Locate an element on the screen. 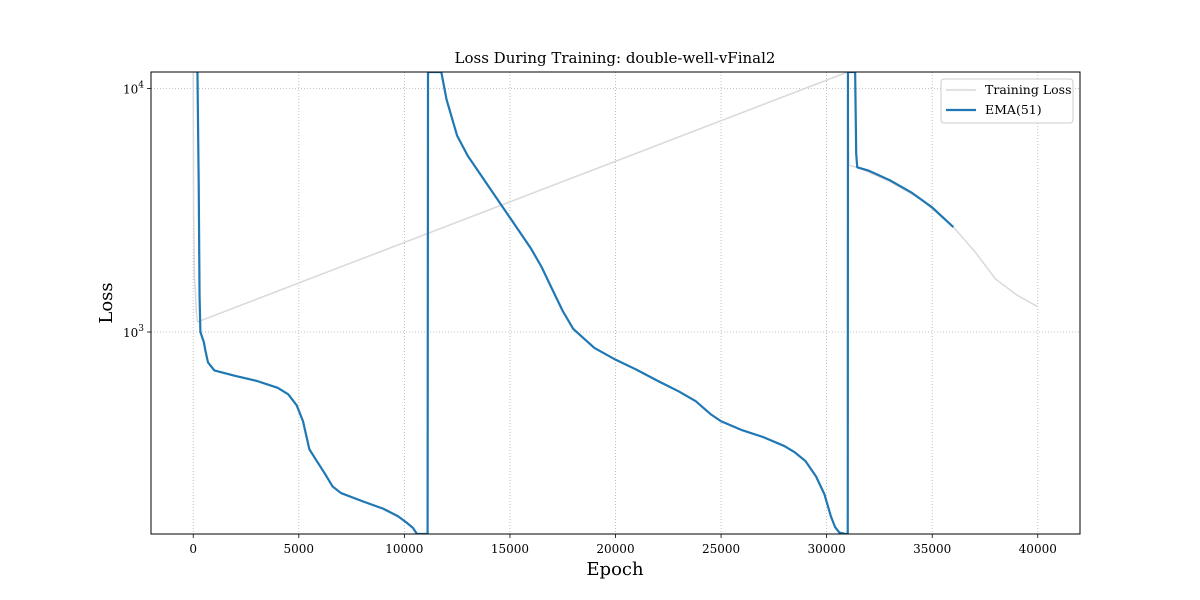 This screenshot has width=1200, height=600. y-axis-label: Loss is located at coordinates (106, 302).